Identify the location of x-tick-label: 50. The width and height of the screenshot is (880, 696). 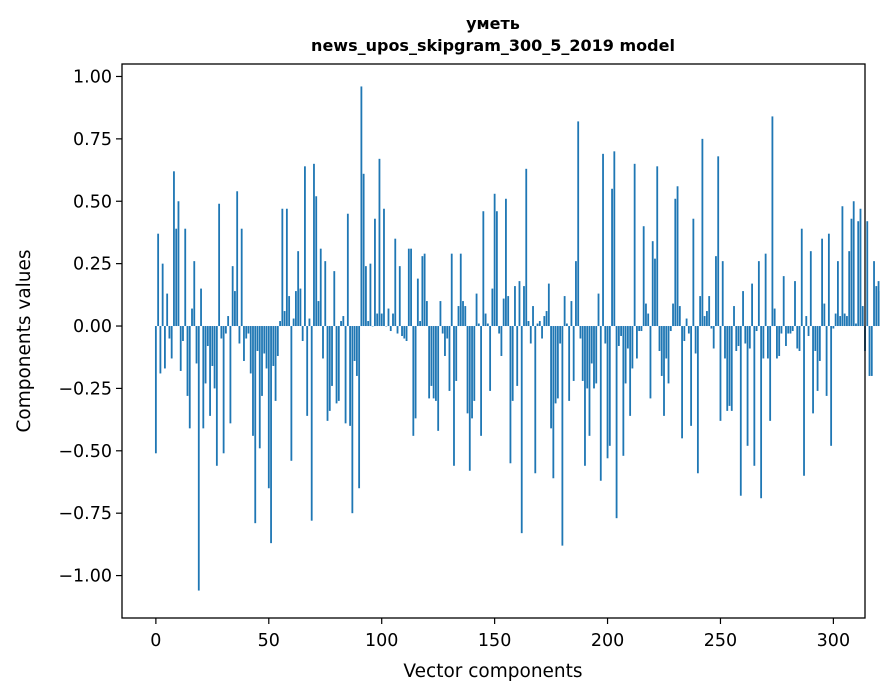
(269, 641).